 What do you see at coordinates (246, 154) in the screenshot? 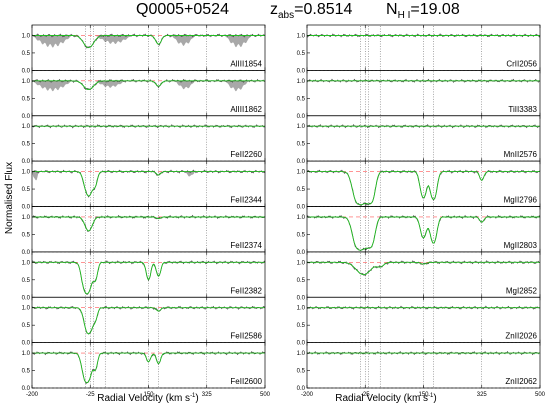
I see `ion-label: FeII2260` at bounding box center [246, 154].